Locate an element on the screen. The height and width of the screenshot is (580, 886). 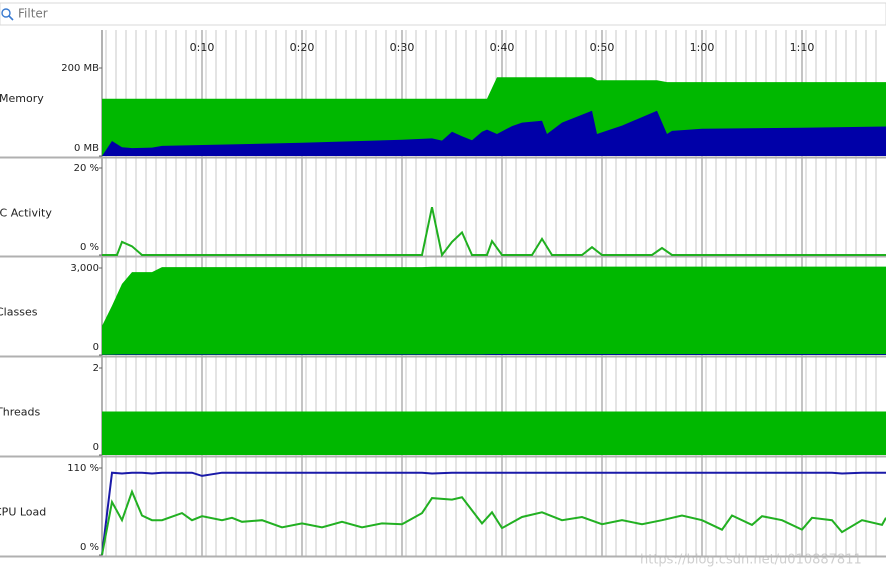
time-label: 1:00 is located at coordinates (702, 47).